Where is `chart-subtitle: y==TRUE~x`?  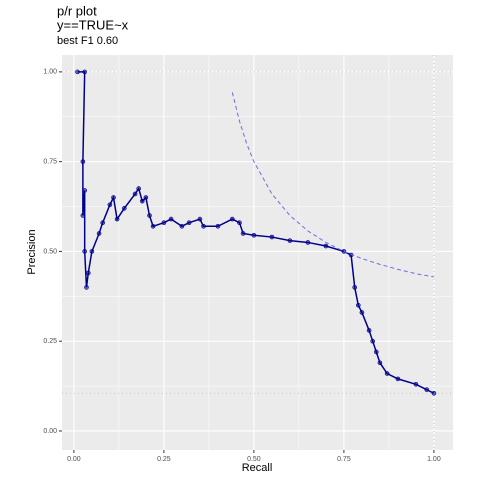
chart-subtitle: y==TRUE~x is located at coordinates (93, 24).